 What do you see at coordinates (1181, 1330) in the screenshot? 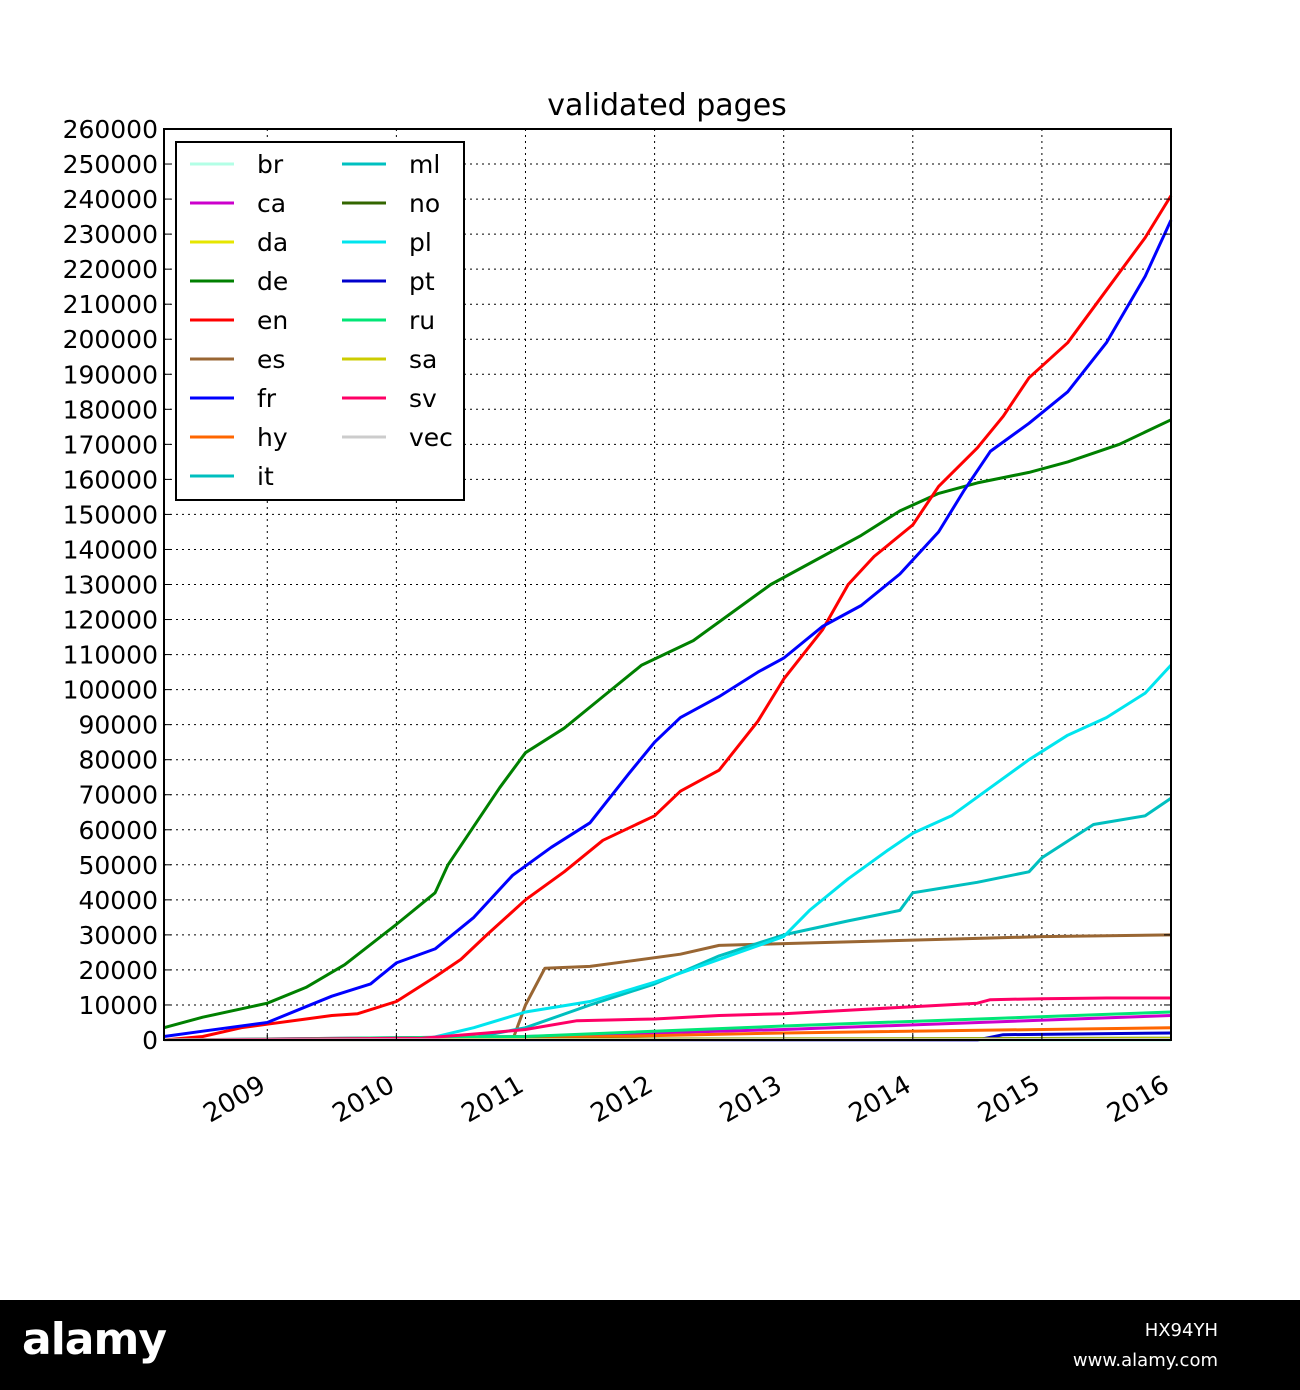
I see `watermark-image-id: HX94YH` at bounding box center [1181, 1330].